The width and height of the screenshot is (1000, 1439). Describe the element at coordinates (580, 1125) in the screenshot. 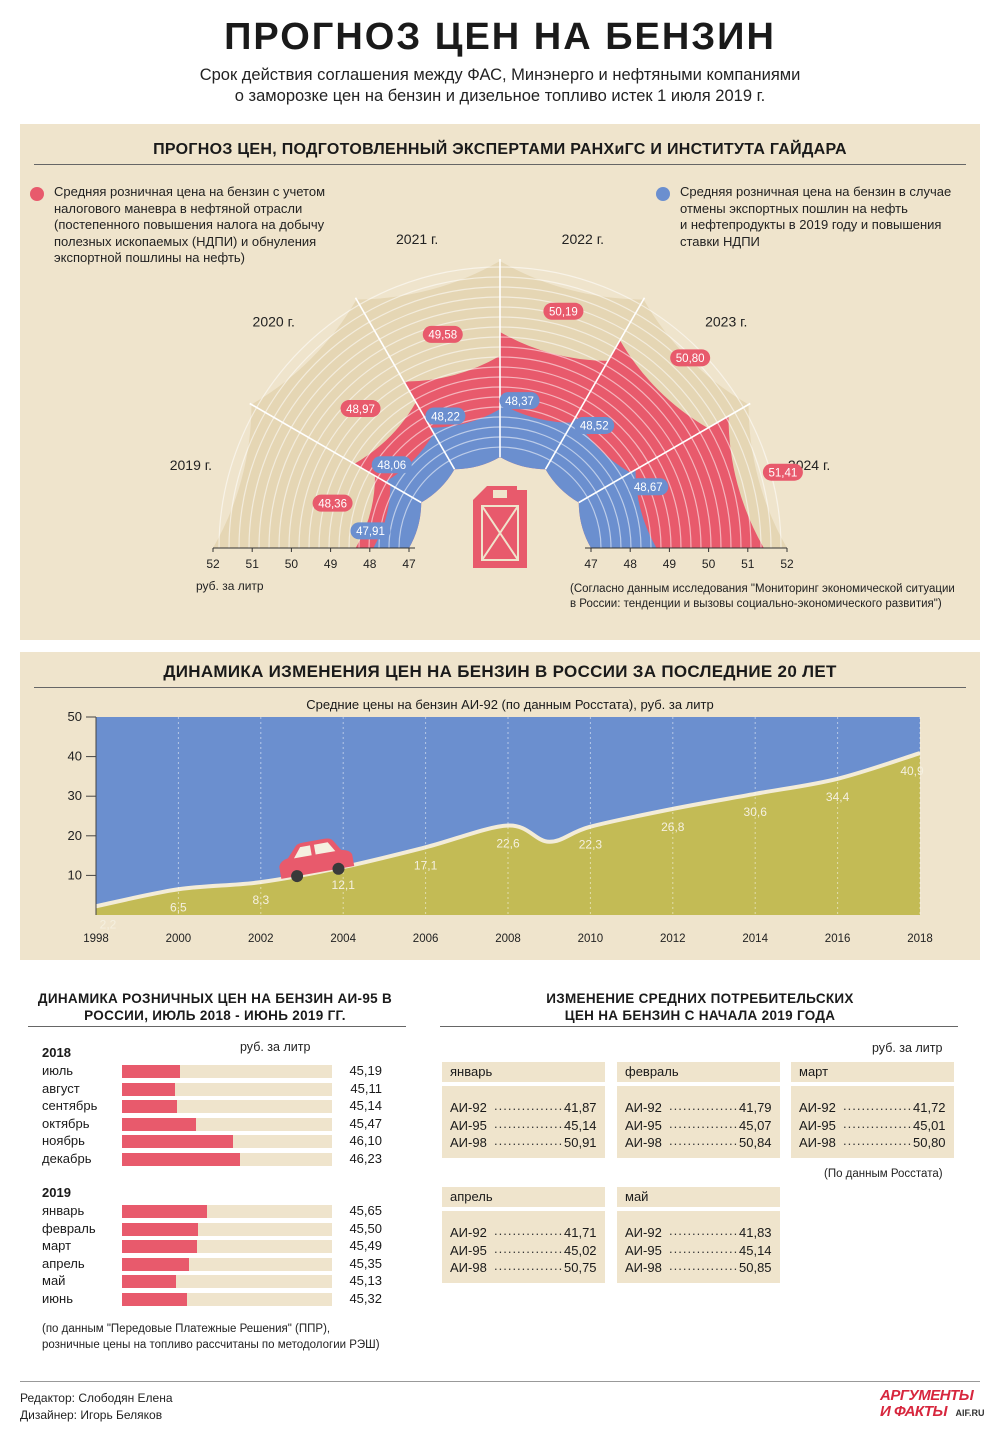

I see `fuel-price: 45,14` at that location.